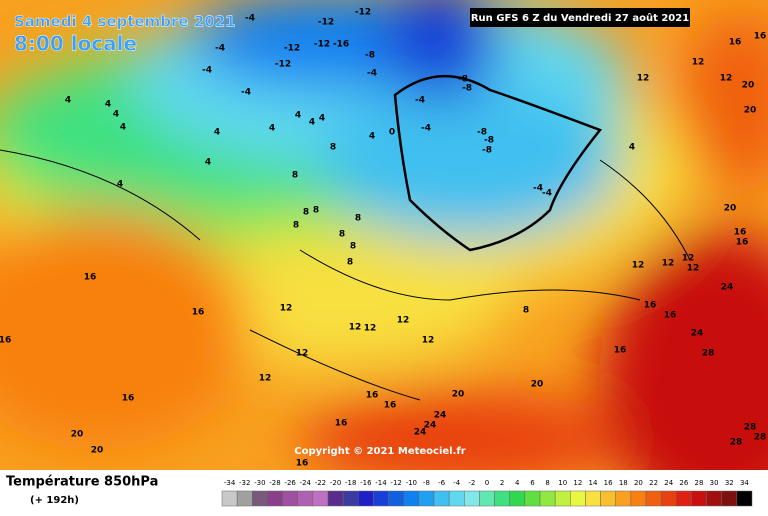 This screenshot has width=768, height=516. What do you see at coordinates (577, 483) in the screenshot?
I see `colorbar-label: 12` at bounding box center [577, 483].